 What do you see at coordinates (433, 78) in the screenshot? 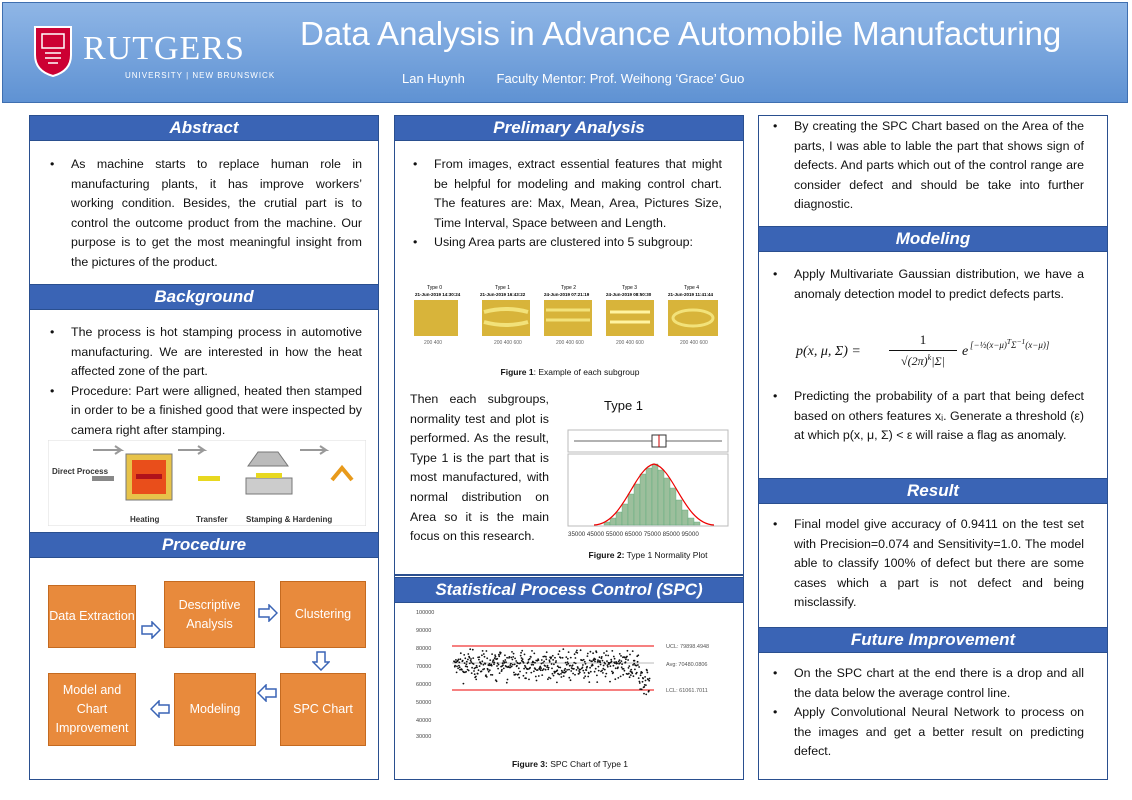
I see `author-name: Lan Huynh` at bounding box center [433, 78].